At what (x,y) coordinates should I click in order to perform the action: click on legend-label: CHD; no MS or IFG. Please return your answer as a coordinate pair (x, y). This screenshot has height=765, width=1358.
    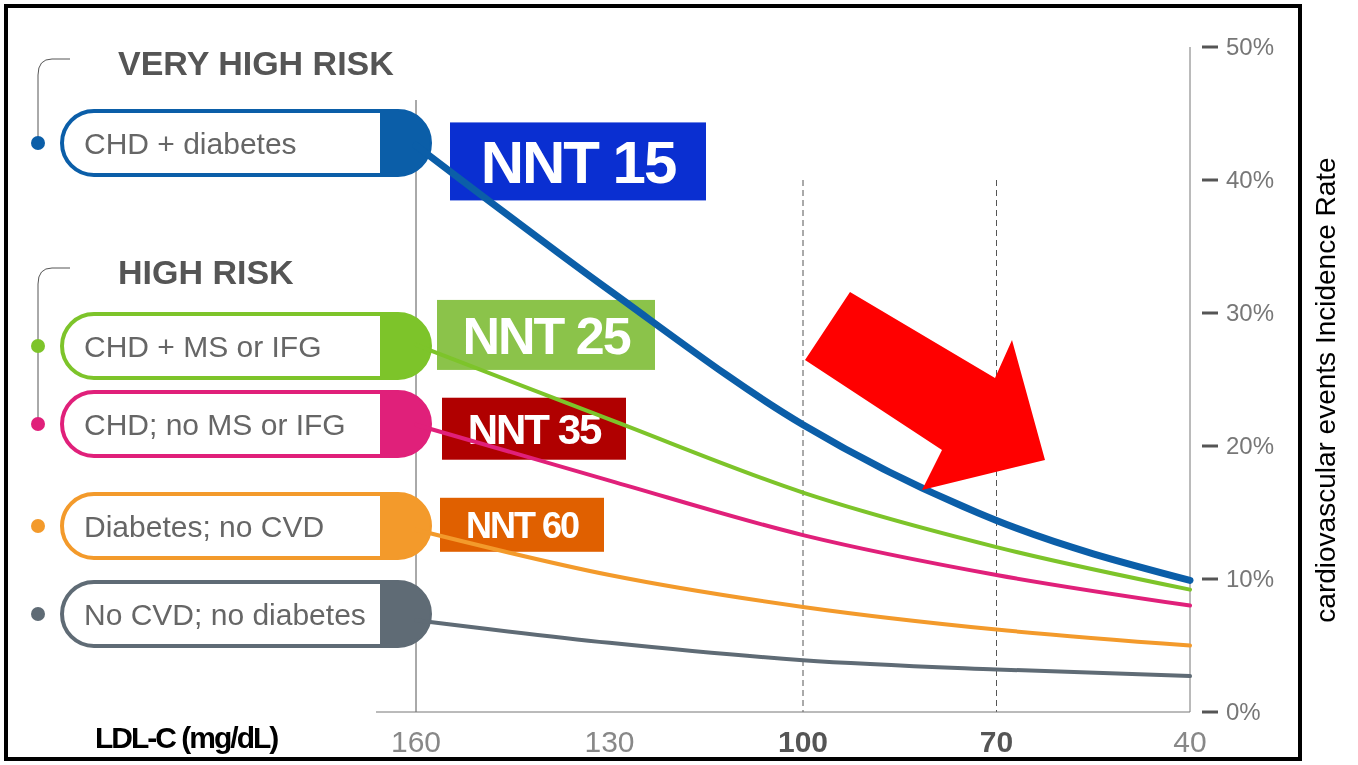
    Looking at the image, I should click on (215, 424).